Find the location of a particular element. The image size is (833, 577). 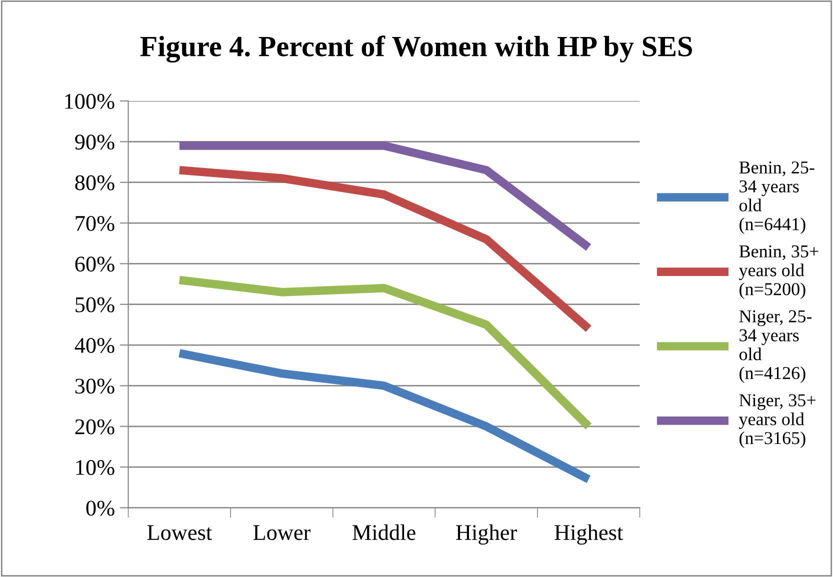

y-tick-label: 10% is located at coordinates (95, 468).